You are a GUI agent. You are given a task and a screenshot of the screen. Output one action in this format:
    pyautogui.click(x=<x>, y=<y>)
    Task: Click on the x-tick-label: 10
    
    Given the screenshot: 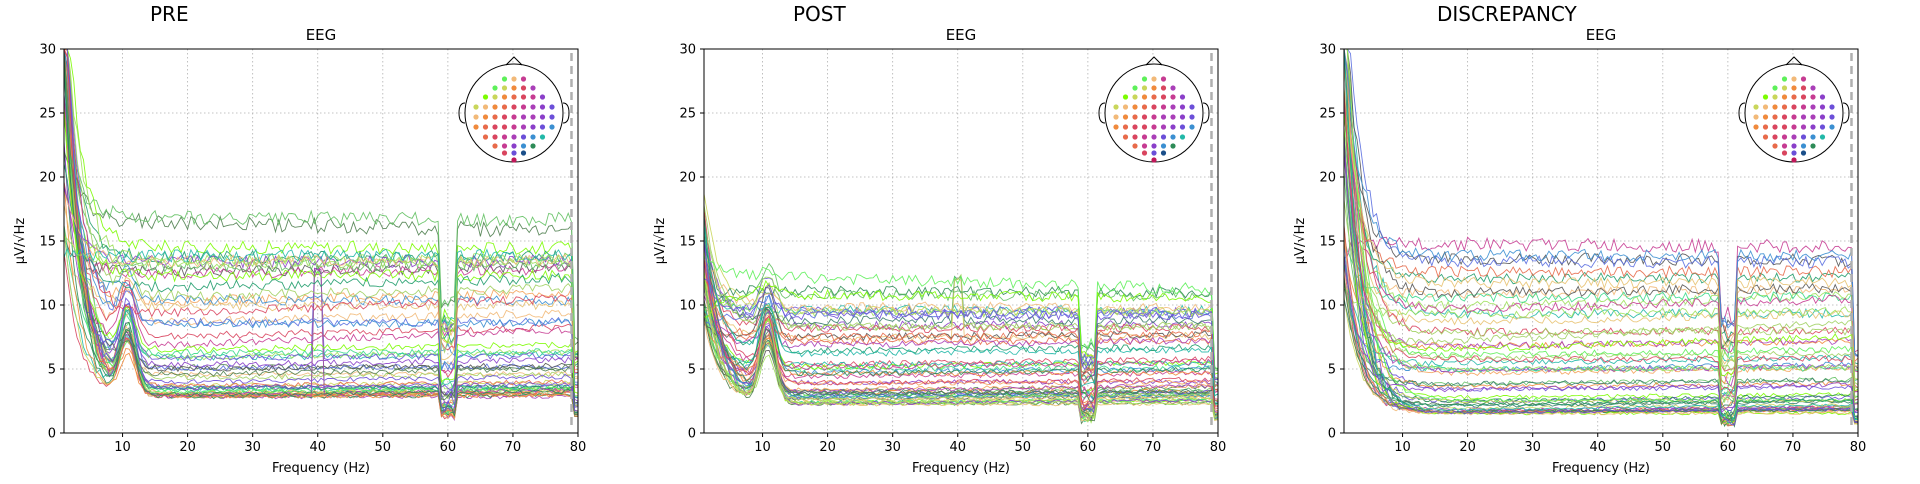 What is the action you would take?
    pyautogui.click(x=1402, y=447)
    